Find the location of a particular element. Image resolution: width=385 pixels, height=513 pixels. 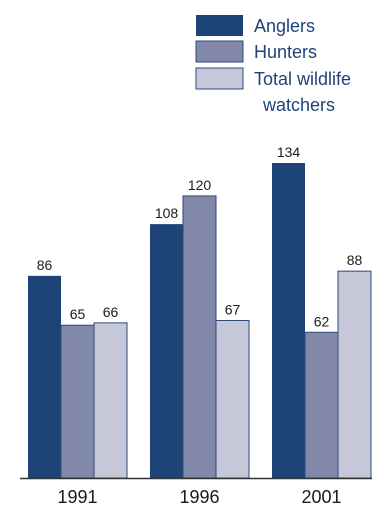

legend-swatch-anglers is located at coordinates (219, 25).